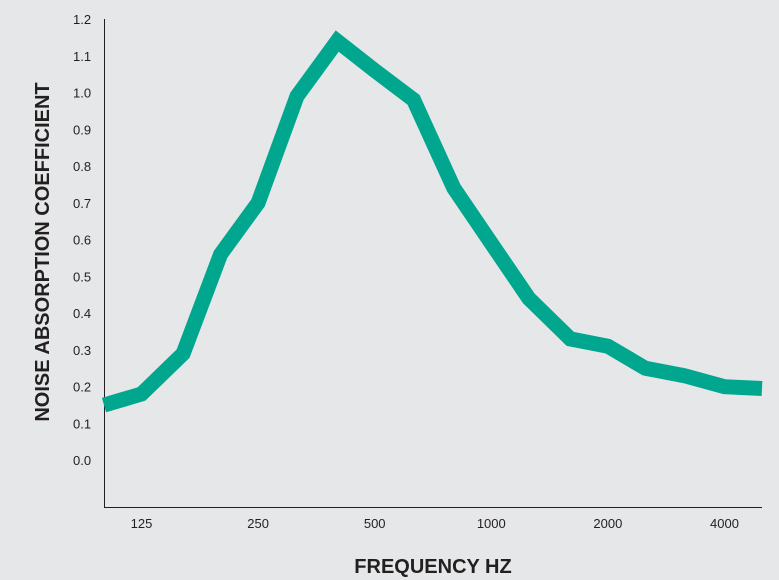 This screenshot has height=580, width=779. I want to click on x-tick-label: 500, so click(375, 523).